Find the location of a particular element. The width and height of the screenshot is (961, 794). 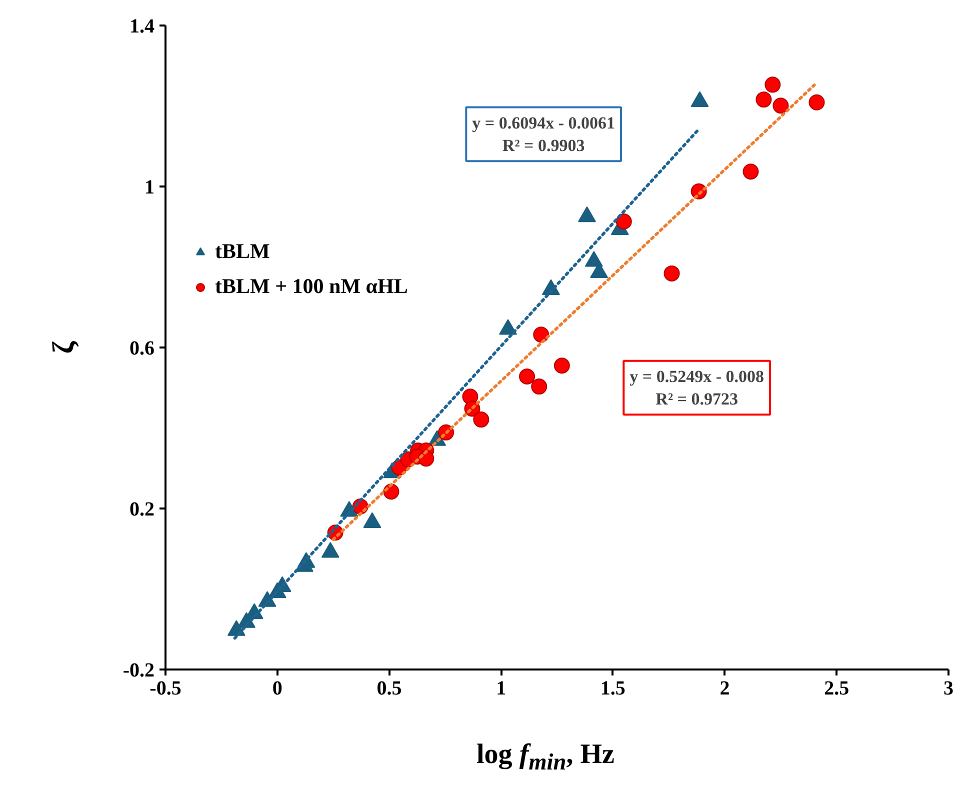

x-tick-label: 0 is located at coordinates (277, 689).